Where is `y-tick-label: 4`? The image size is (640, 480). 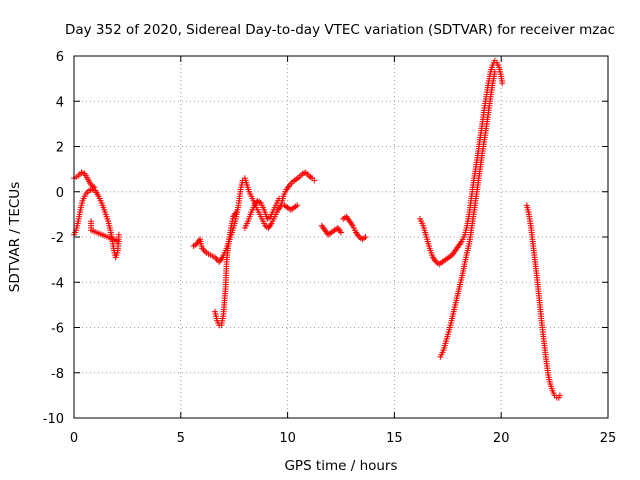 y-tick-label: 4 is located at coordinates (60, 102).